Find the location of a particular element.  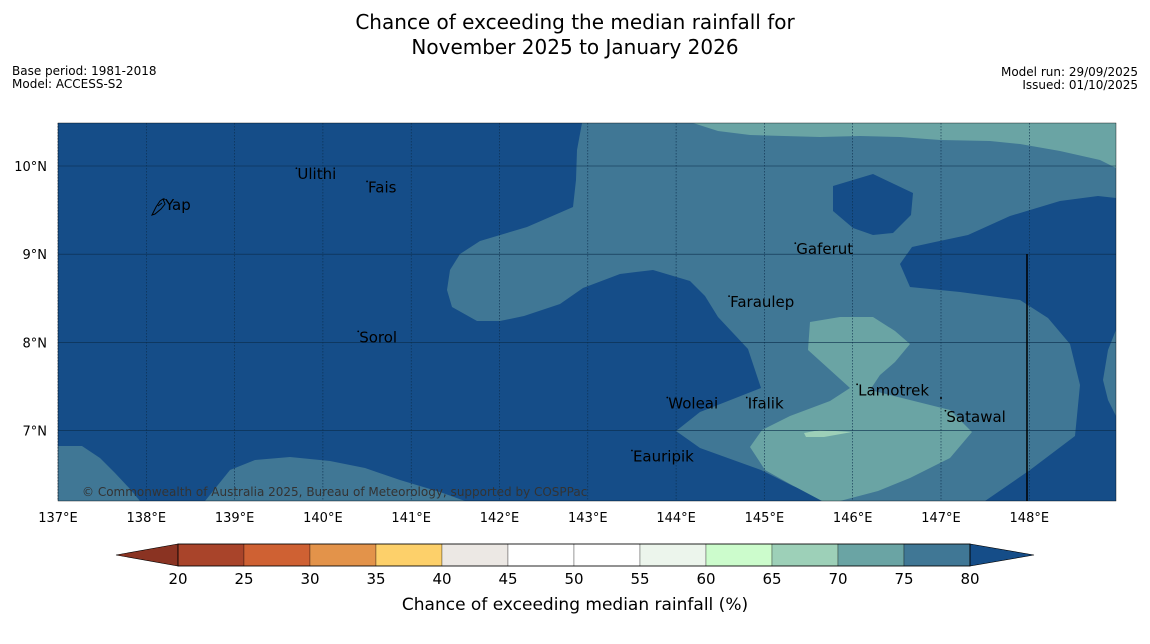

band-75-80-south is located at coordinates (335, 479).